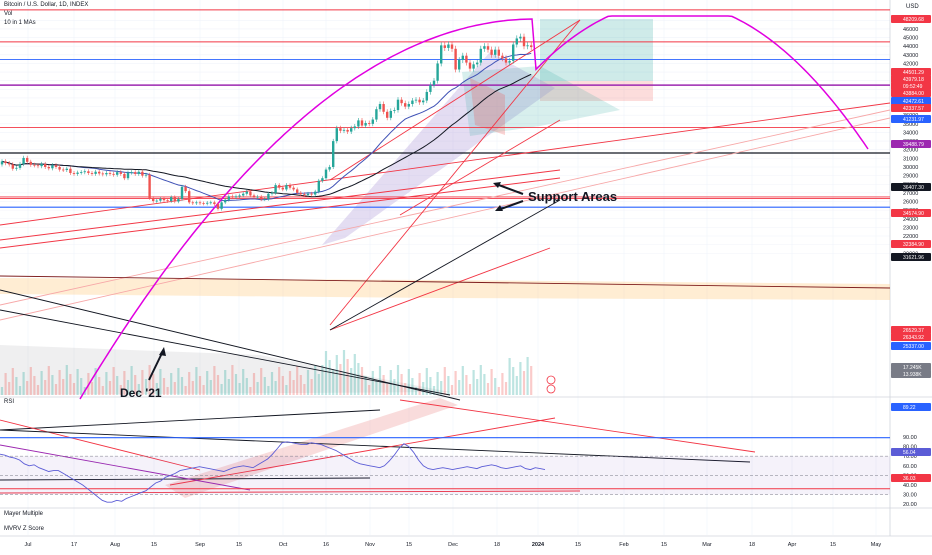  What do you see at coordinates (913, 80) in the screenshot?
I see `price-badge-label: 43979.18` at bounding box center [913, 80].